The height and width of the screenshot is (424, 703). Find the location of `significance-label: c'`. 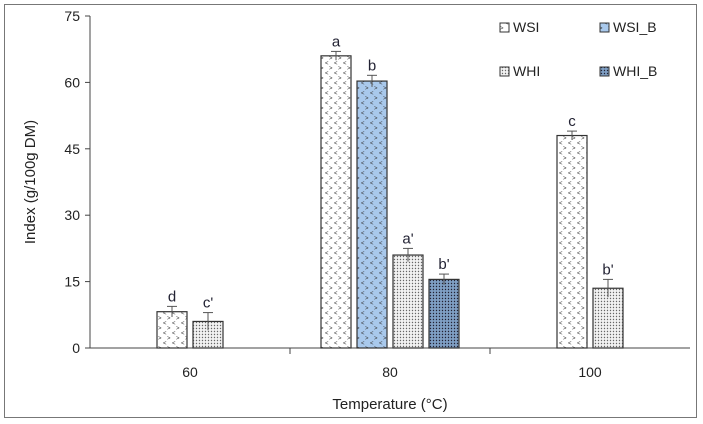

significance-label: c' is located at coordinates (208, 303).